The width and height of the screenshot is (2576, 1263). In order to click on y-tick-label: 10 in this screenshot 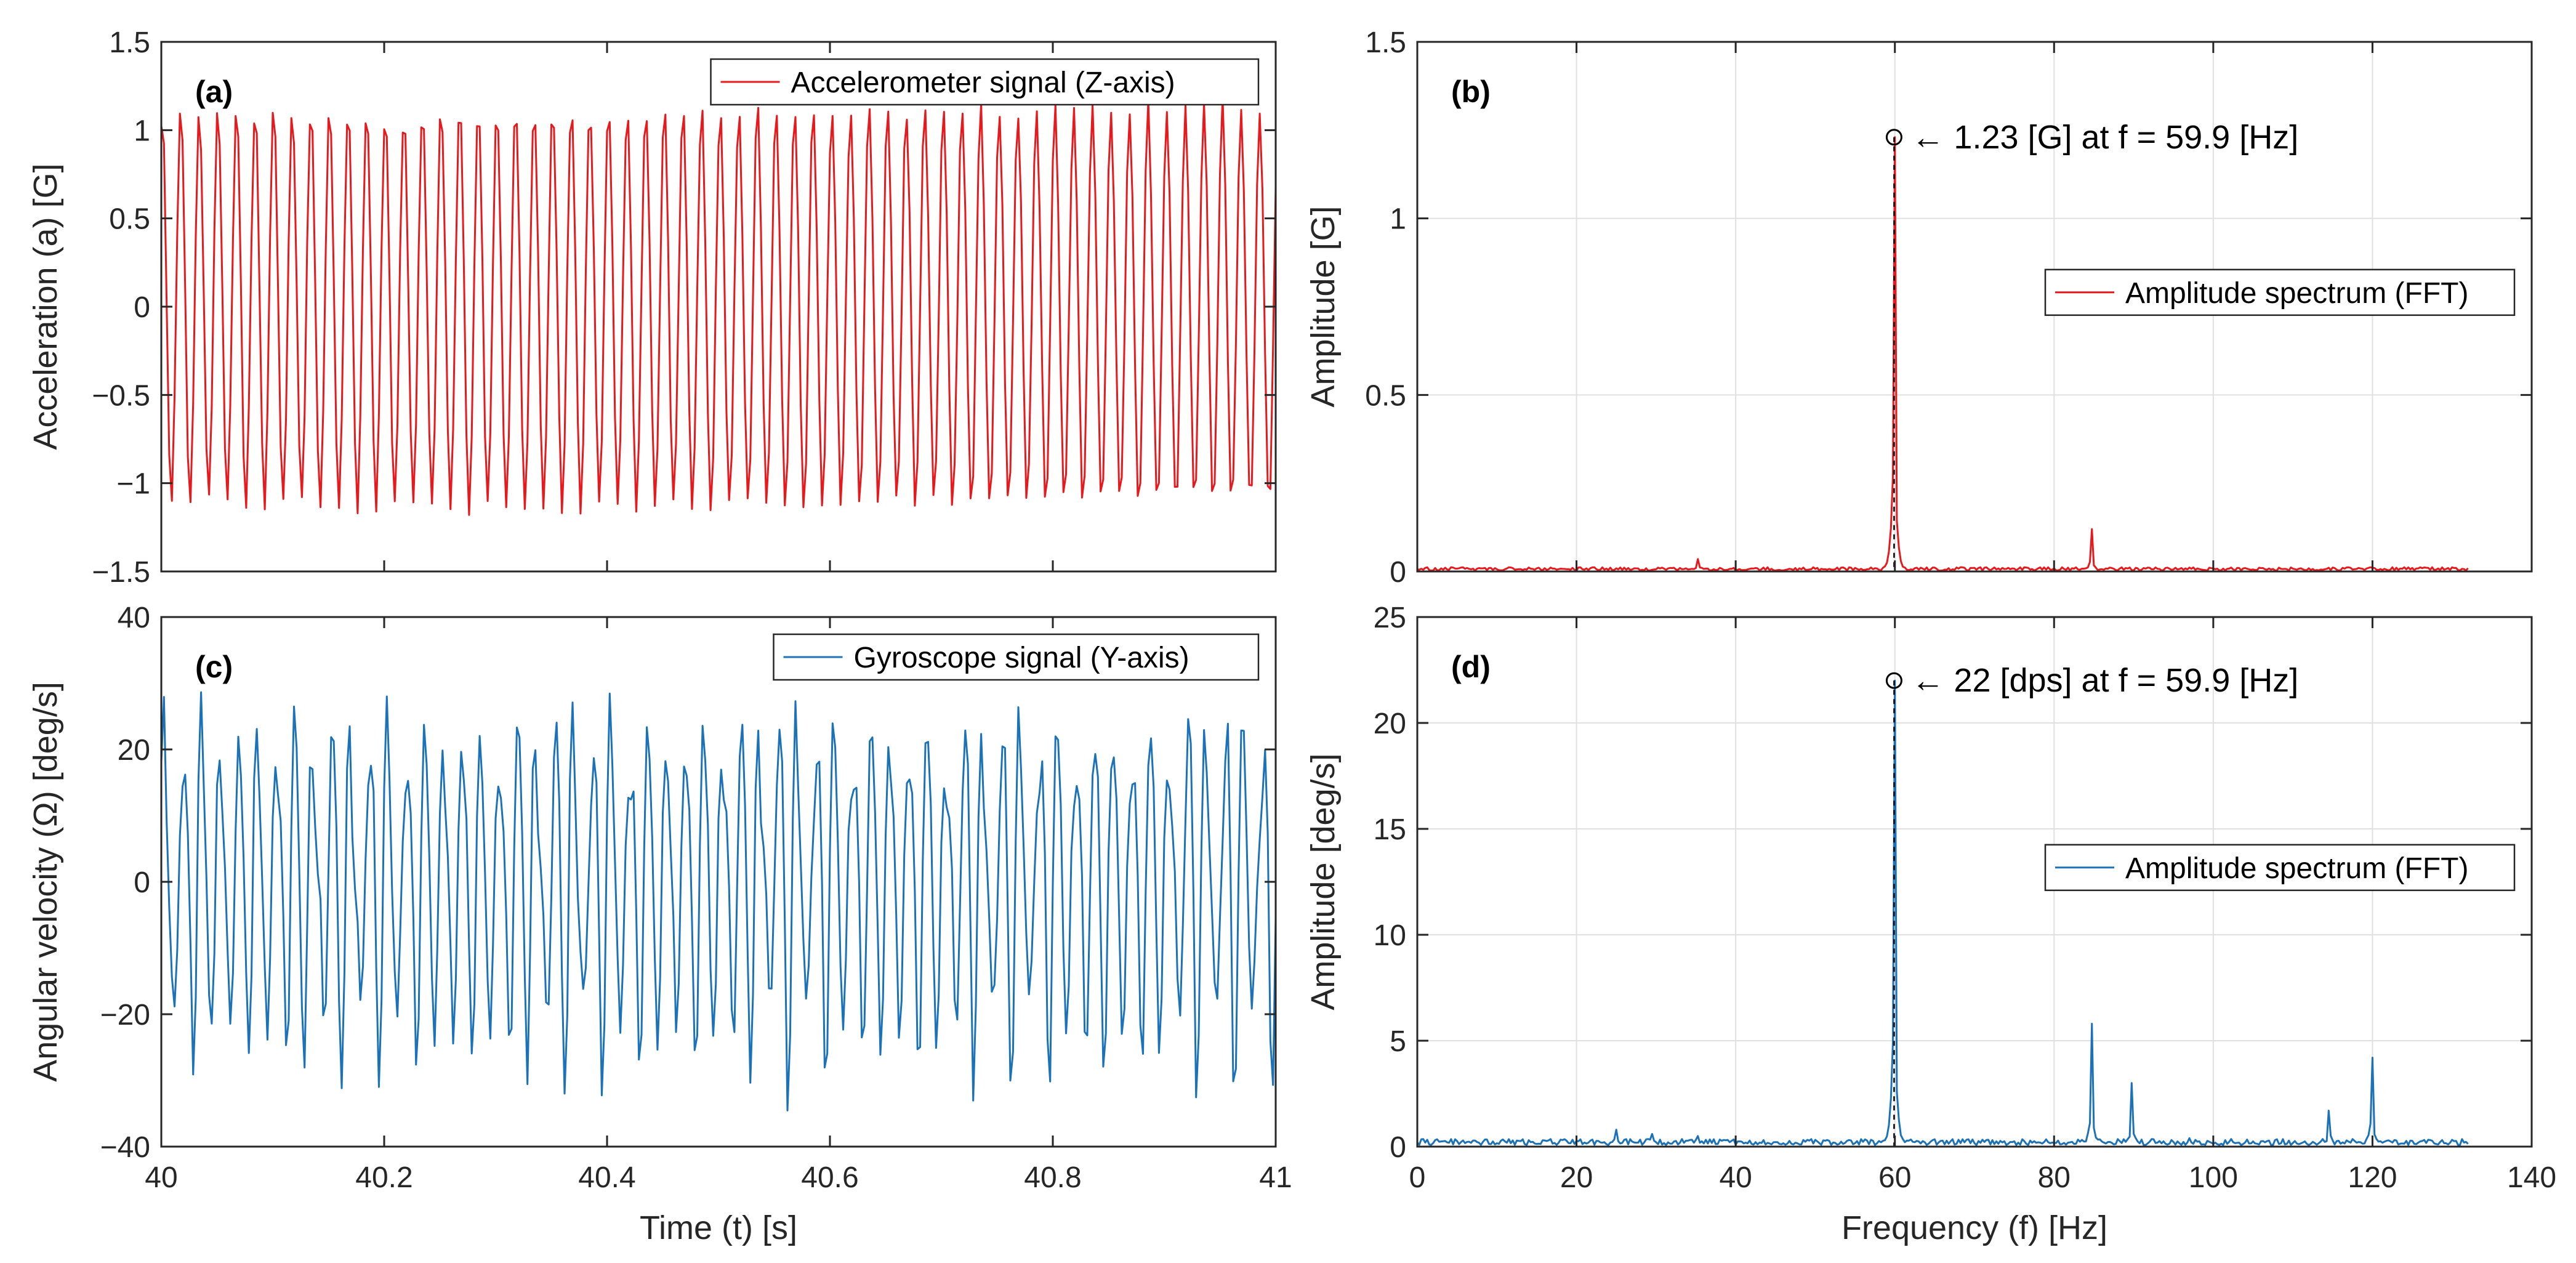, I will do `click(1390, 935)`.